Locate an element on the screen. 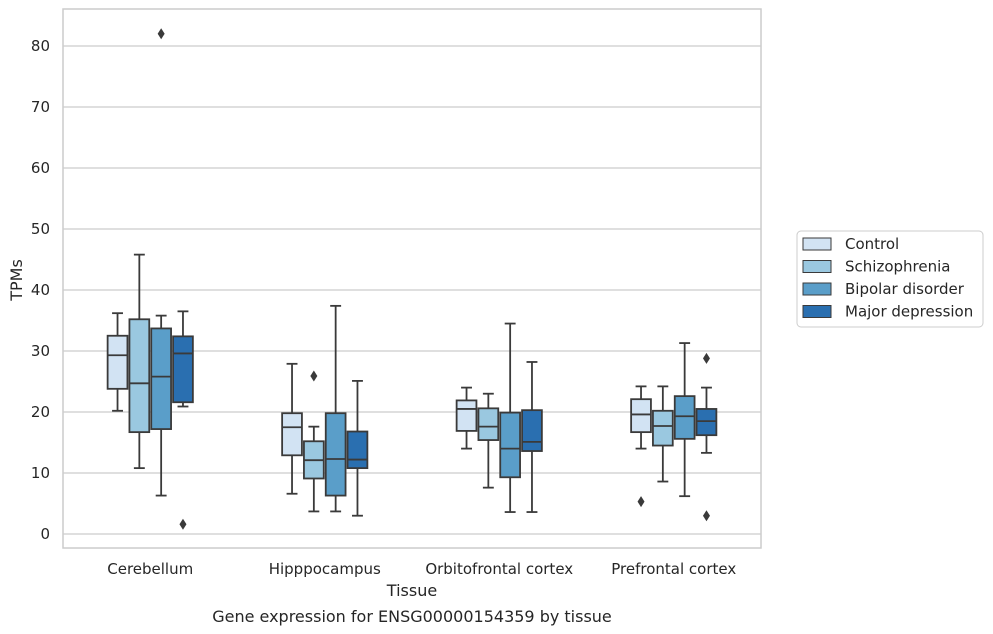 The image size is (993, 634). y-tick-label: 30 is located at coordinates (40, 351).